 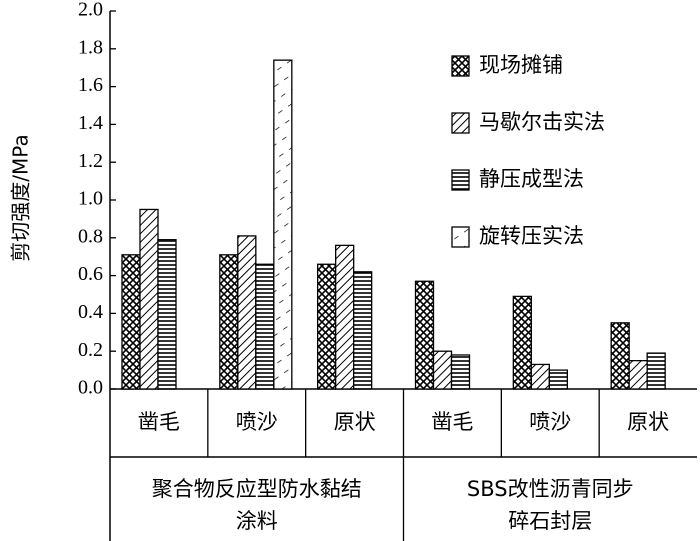 What do you see at coordinates (90, 312) in the screenshot?
I see `y-tick-label: 0.4` at bounding box center [90, 312].